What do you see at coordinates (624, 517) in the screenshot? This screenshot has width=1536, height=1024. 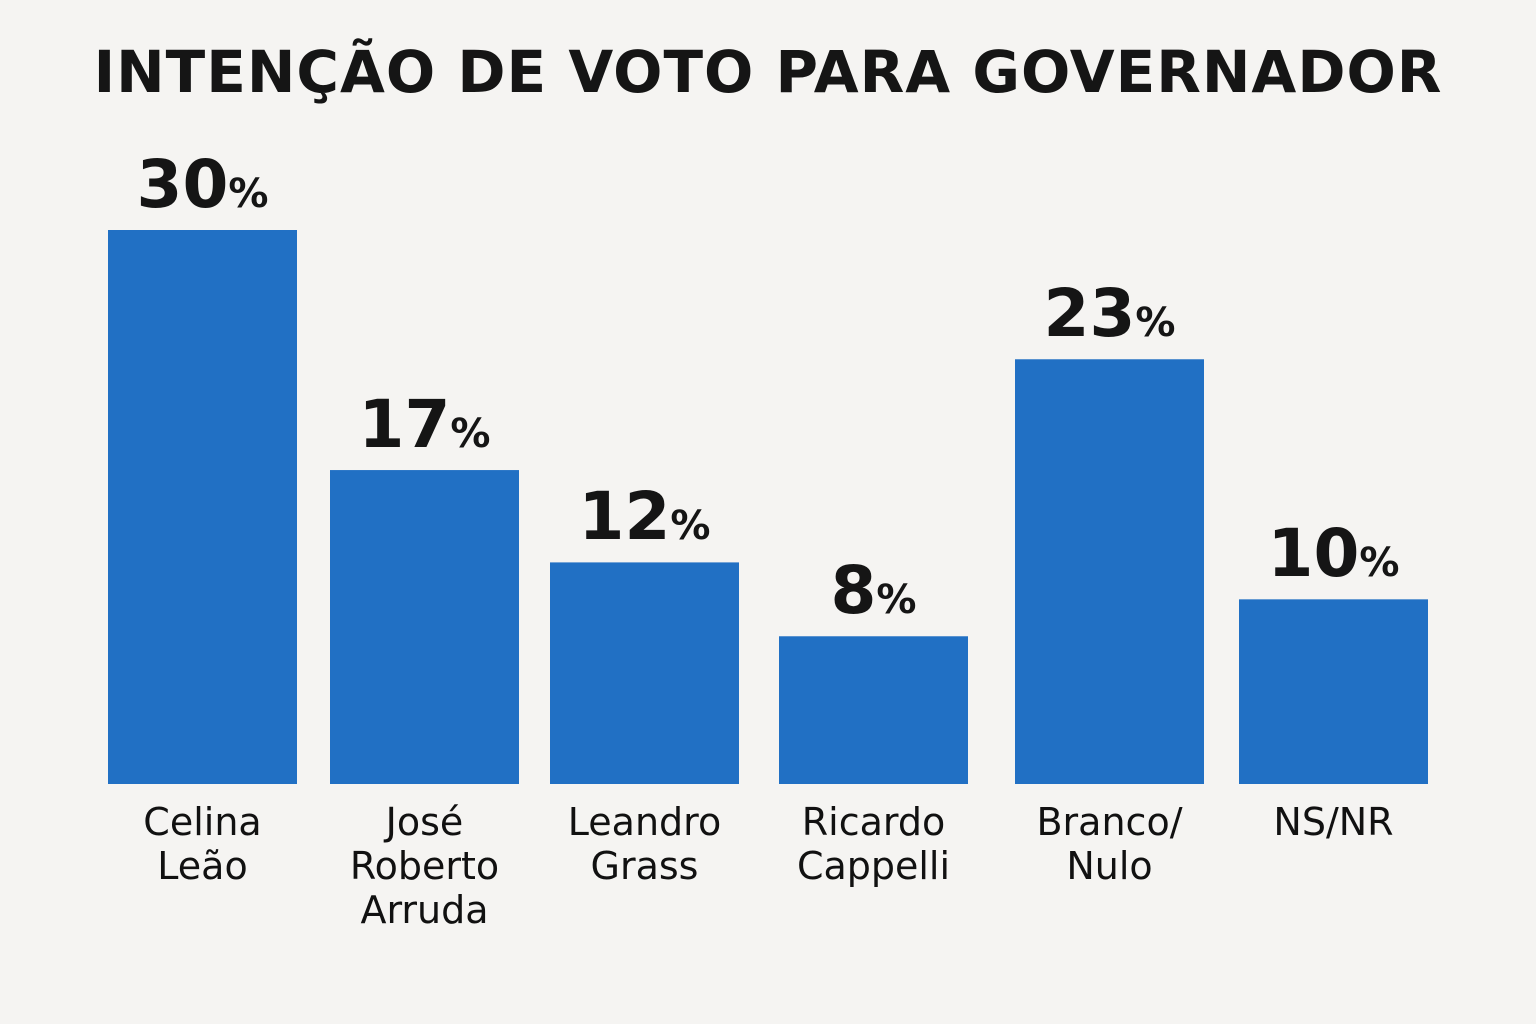 I see `data-label-value: 12` at bounding box center [624, 517].